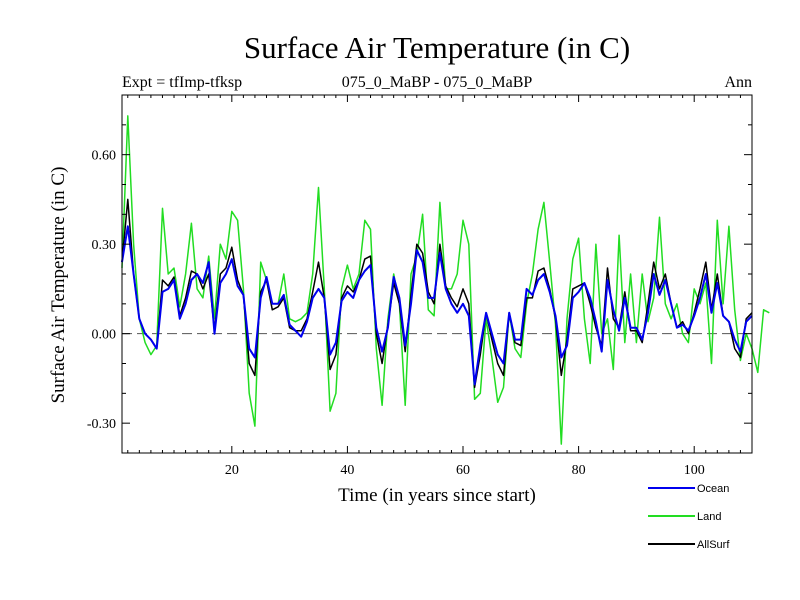  Describe the element at coordinates (694, 470) in the screenshot. I see `x-tick-label: 100` at that location.